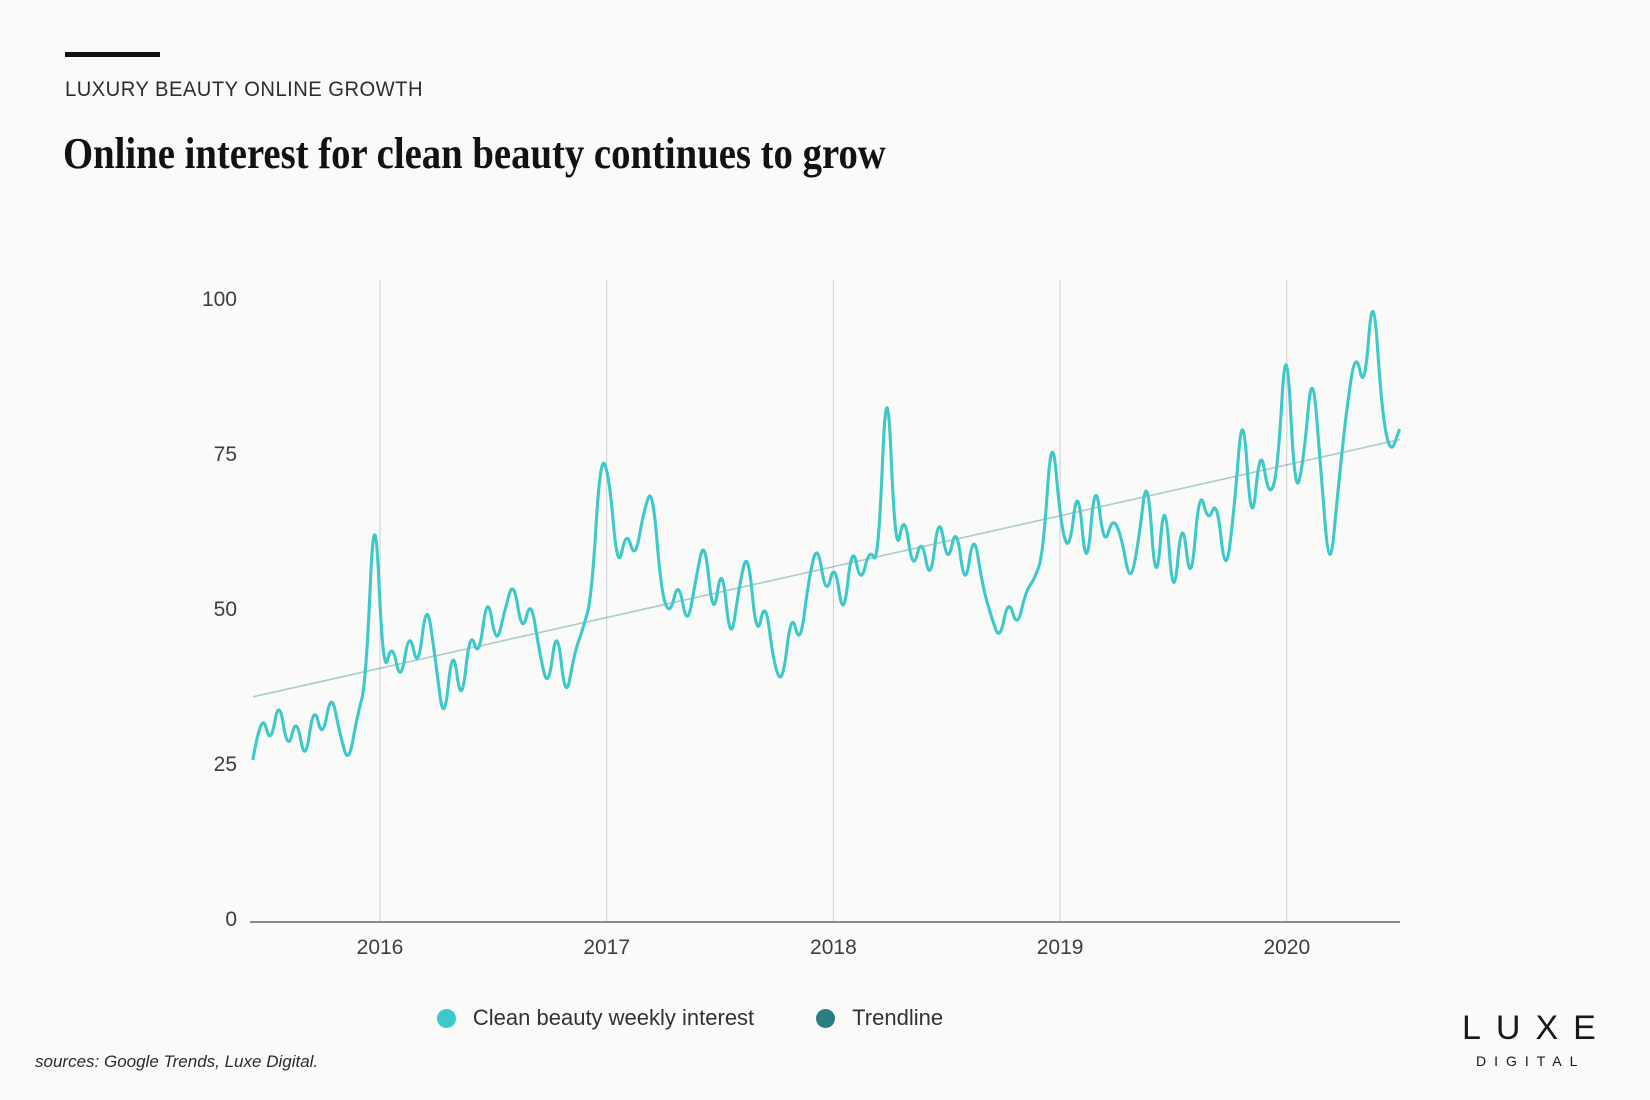 The image size is (1650, 1100). Describe the element at coordinates (112, 54) in the screenshot. I see `accent-bar` at that location.